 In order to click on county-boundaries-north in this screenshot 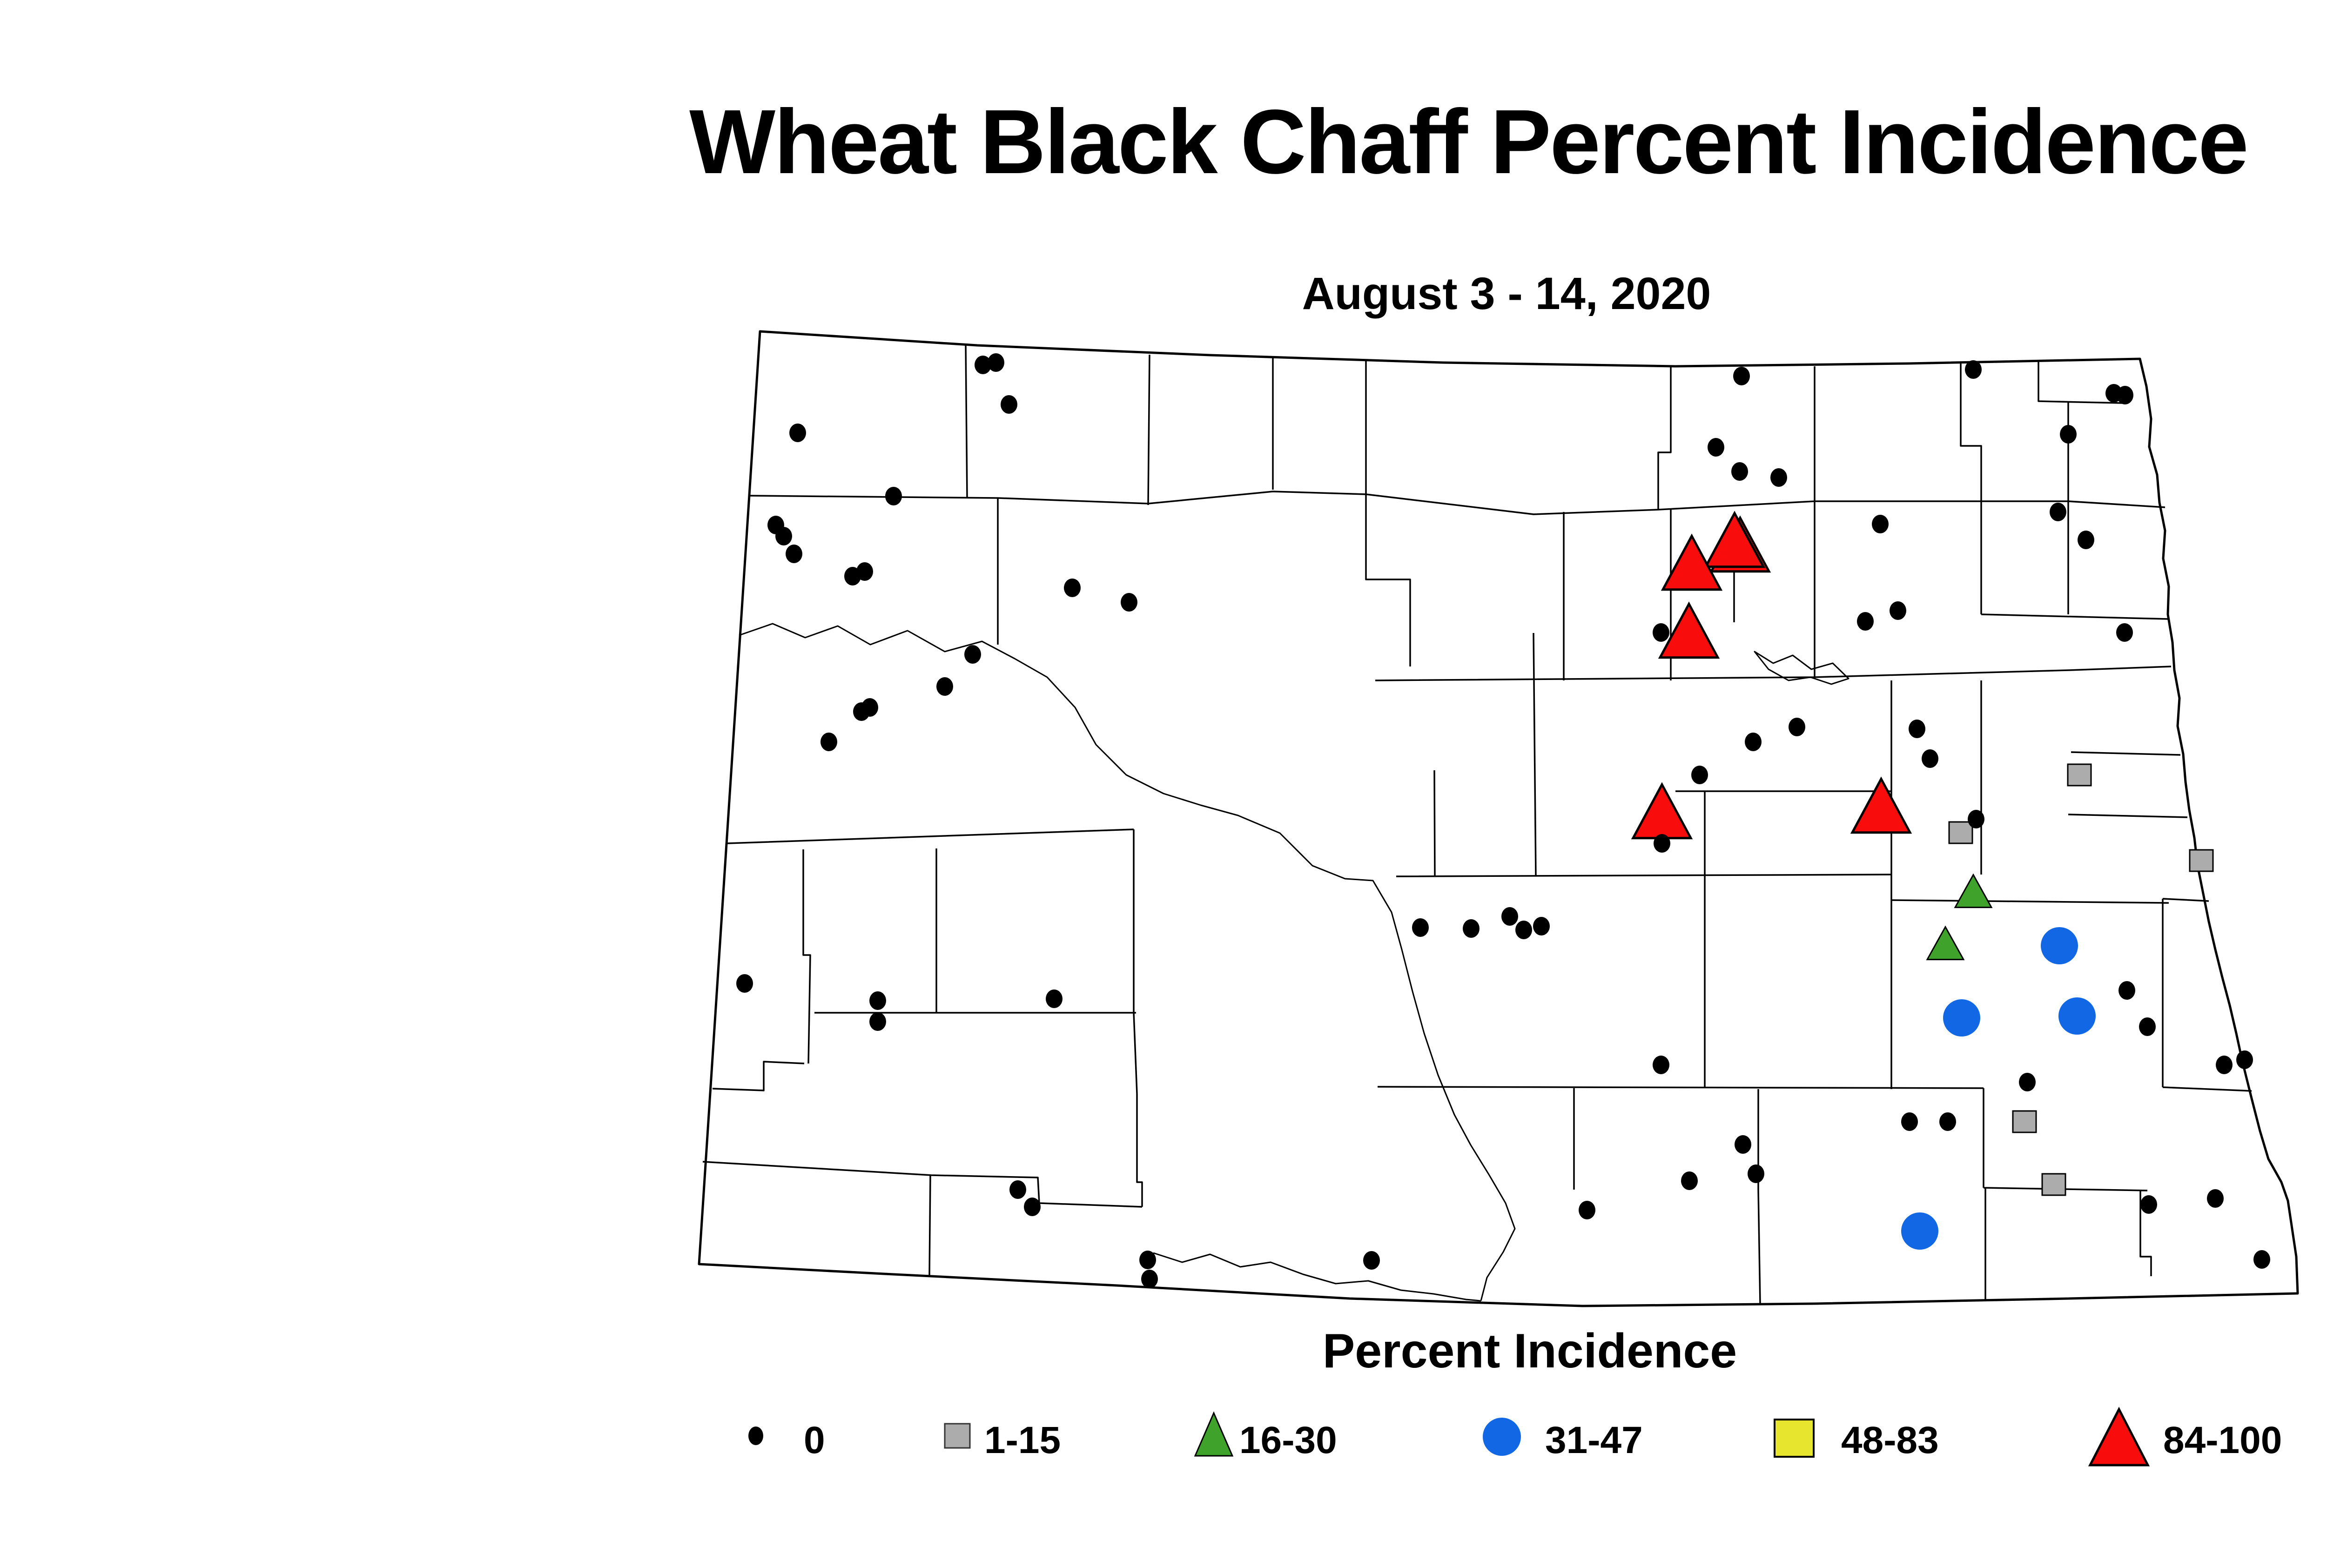, I will do `click(1458, 505)`.